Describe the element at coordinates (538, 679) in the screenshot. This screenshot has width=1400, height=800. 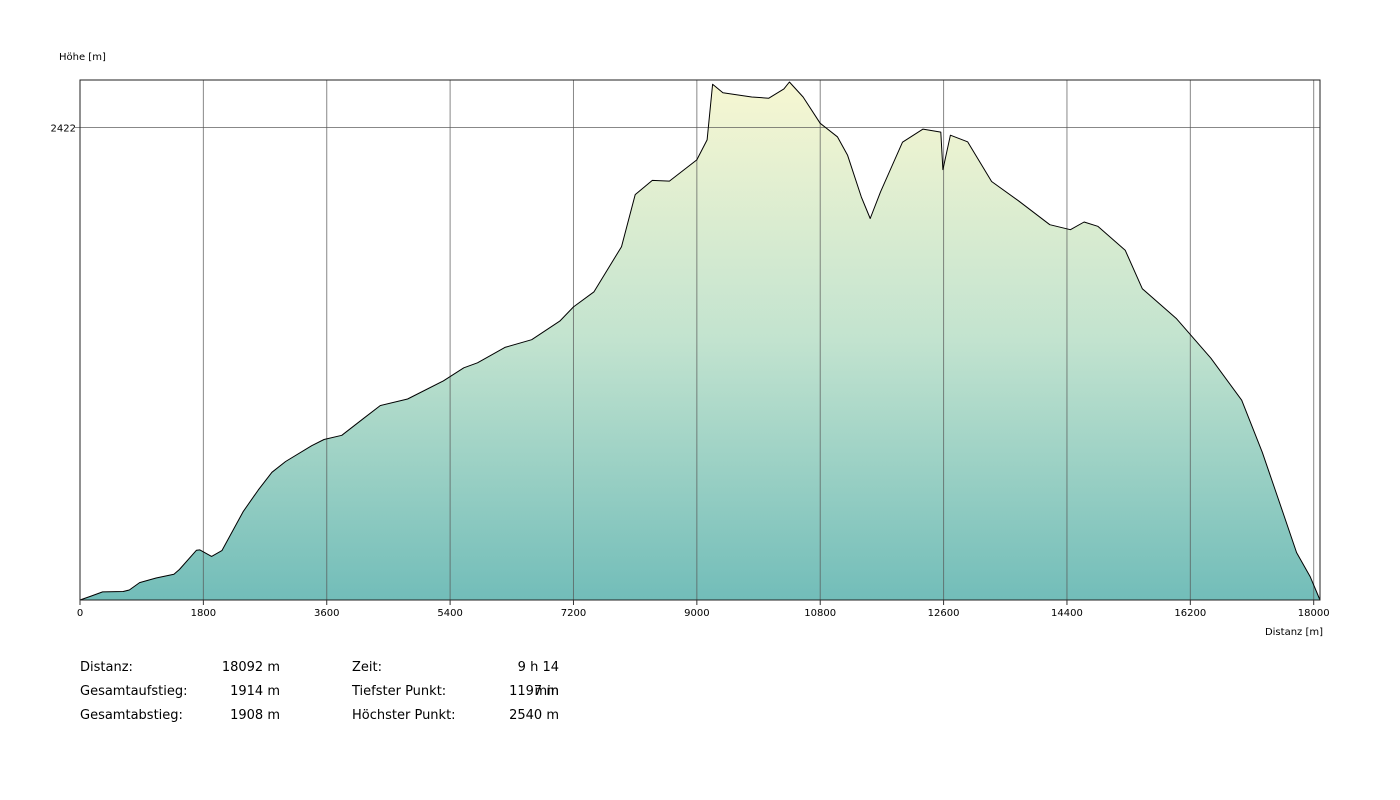
I see `time-value: 9 h 14 min` at that location.